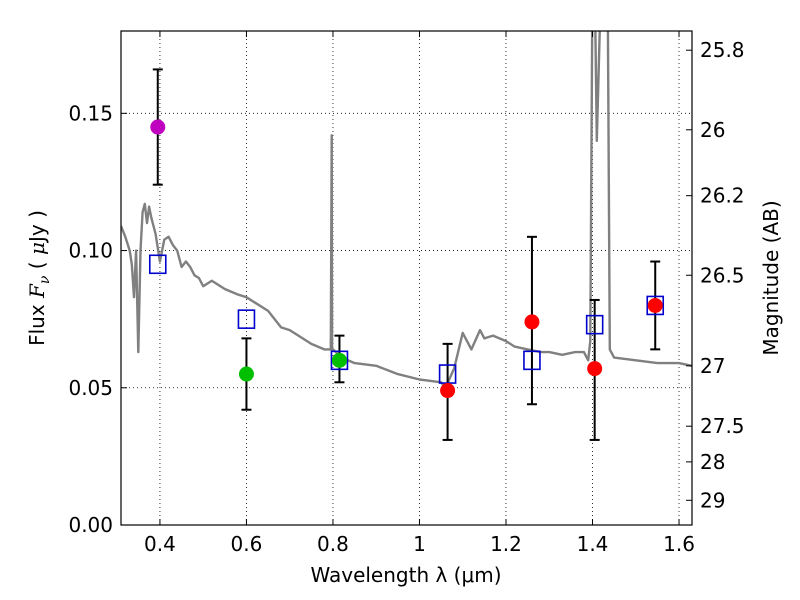 The image size is (800, 600). Describe the element at coordinates (39, 278) in the screenshot. I see `y-axis-label: Flux Fν ( μJy )` at that location.